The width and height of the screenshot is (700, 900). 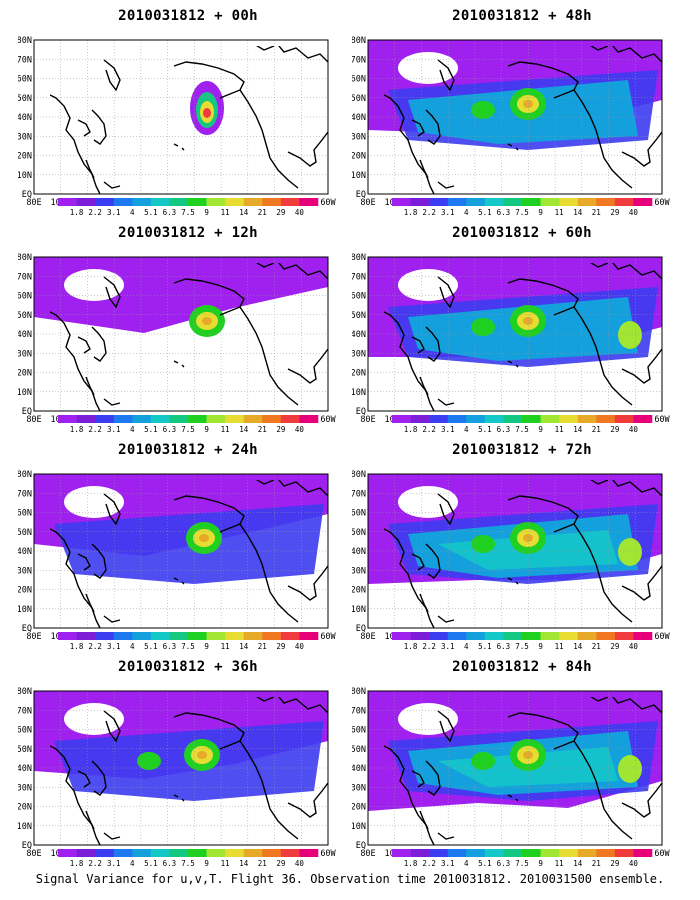 What do you see at coordinates (25, 374) in the screenshot?
I see `latitude-label: 20N` at bounding box center [25, 374].